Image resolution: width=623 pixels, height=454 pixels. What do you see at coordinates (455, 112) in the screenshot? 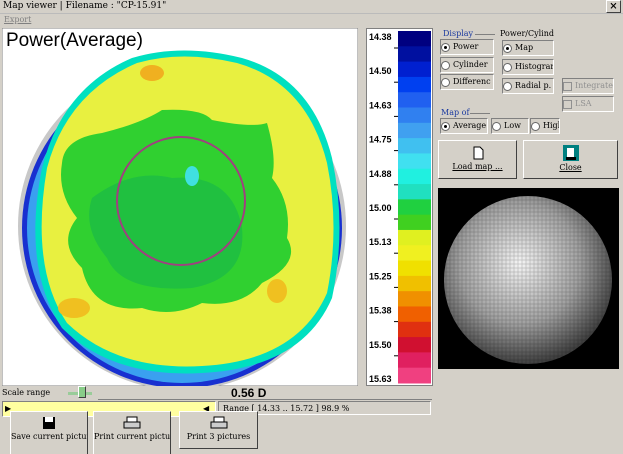
I see `group-label: Map of` at bounding box center [455, 112].